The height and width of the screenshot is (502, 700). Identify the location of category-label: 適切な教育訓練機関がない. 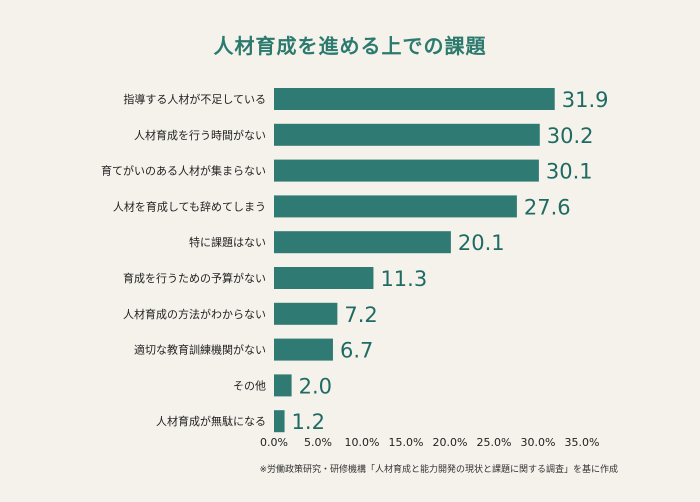
(200, 350).